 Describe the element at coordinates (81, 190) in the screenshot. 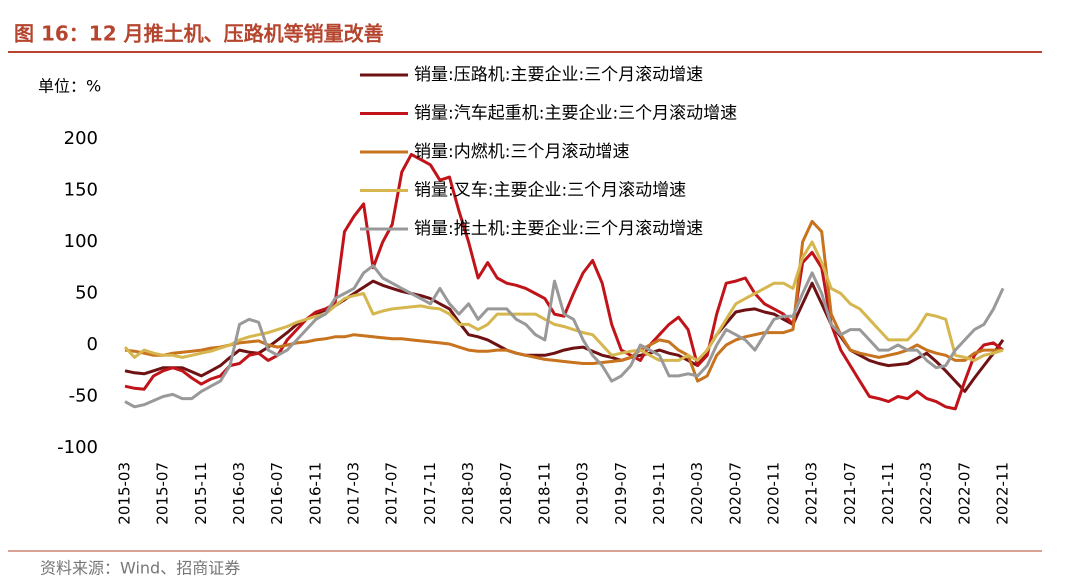

I see `y-tick-label: 150` at that location.